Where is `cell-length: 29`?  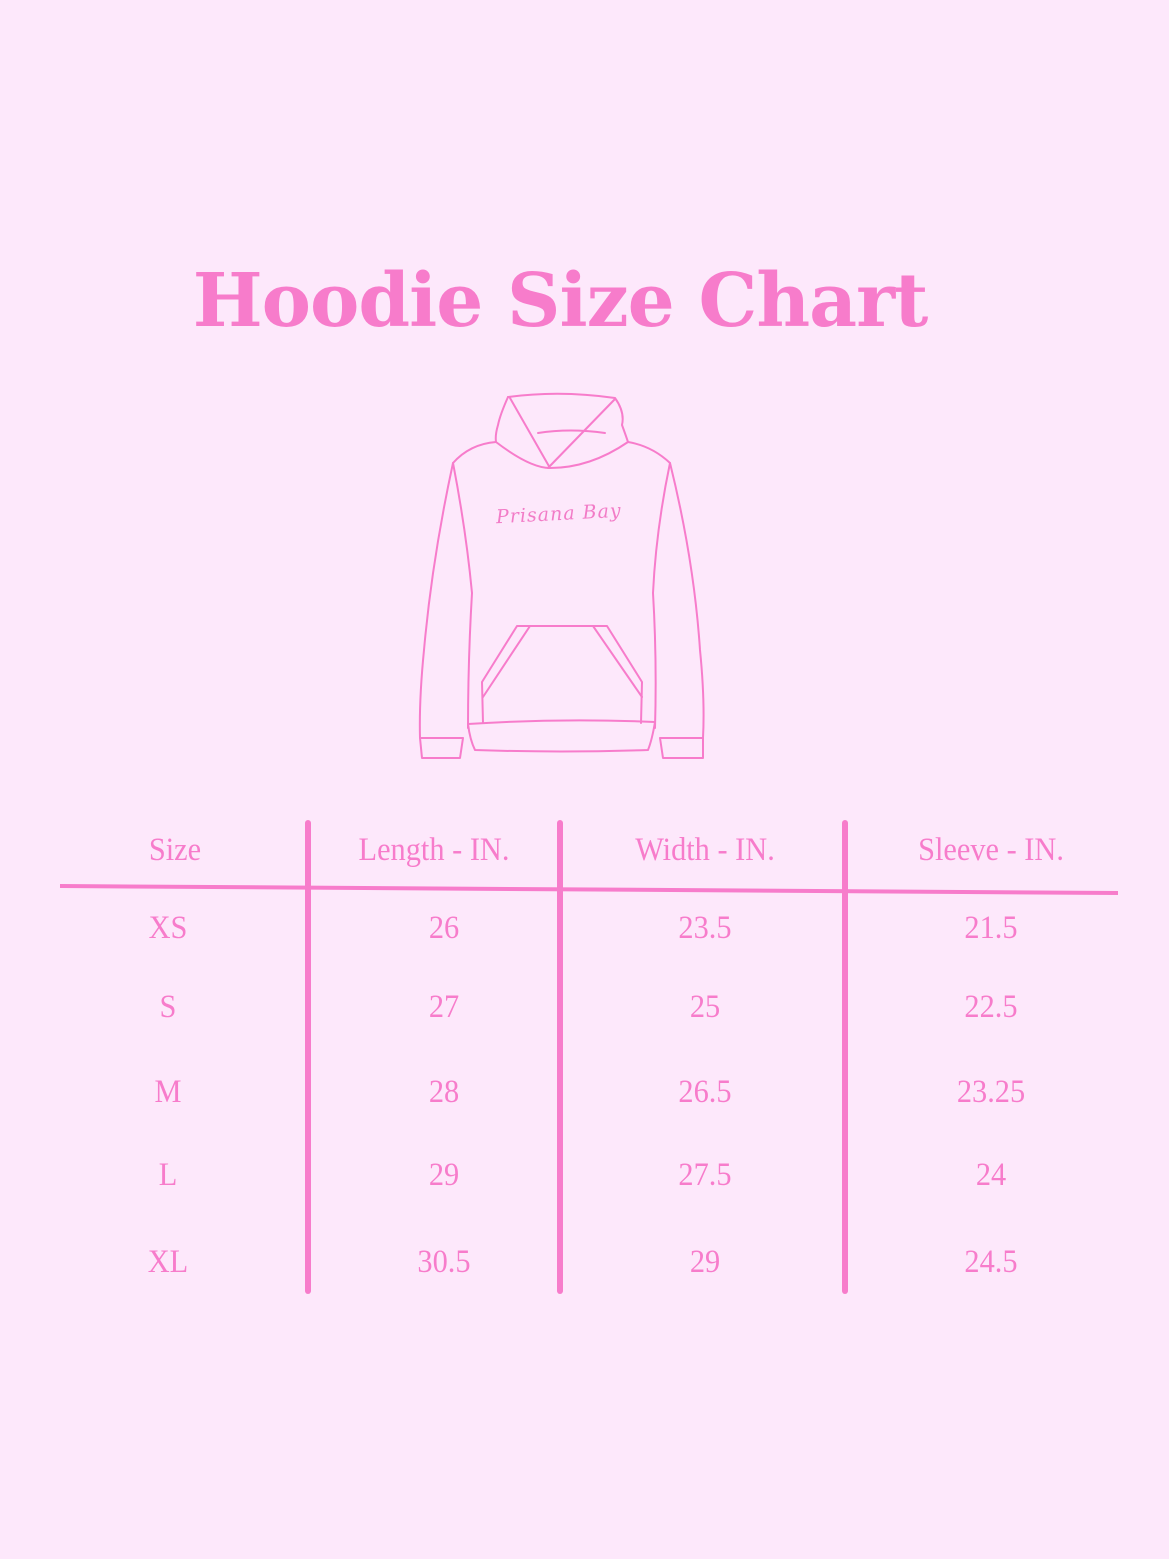 cell-length: 29 is located at coordinates (444, 1175).